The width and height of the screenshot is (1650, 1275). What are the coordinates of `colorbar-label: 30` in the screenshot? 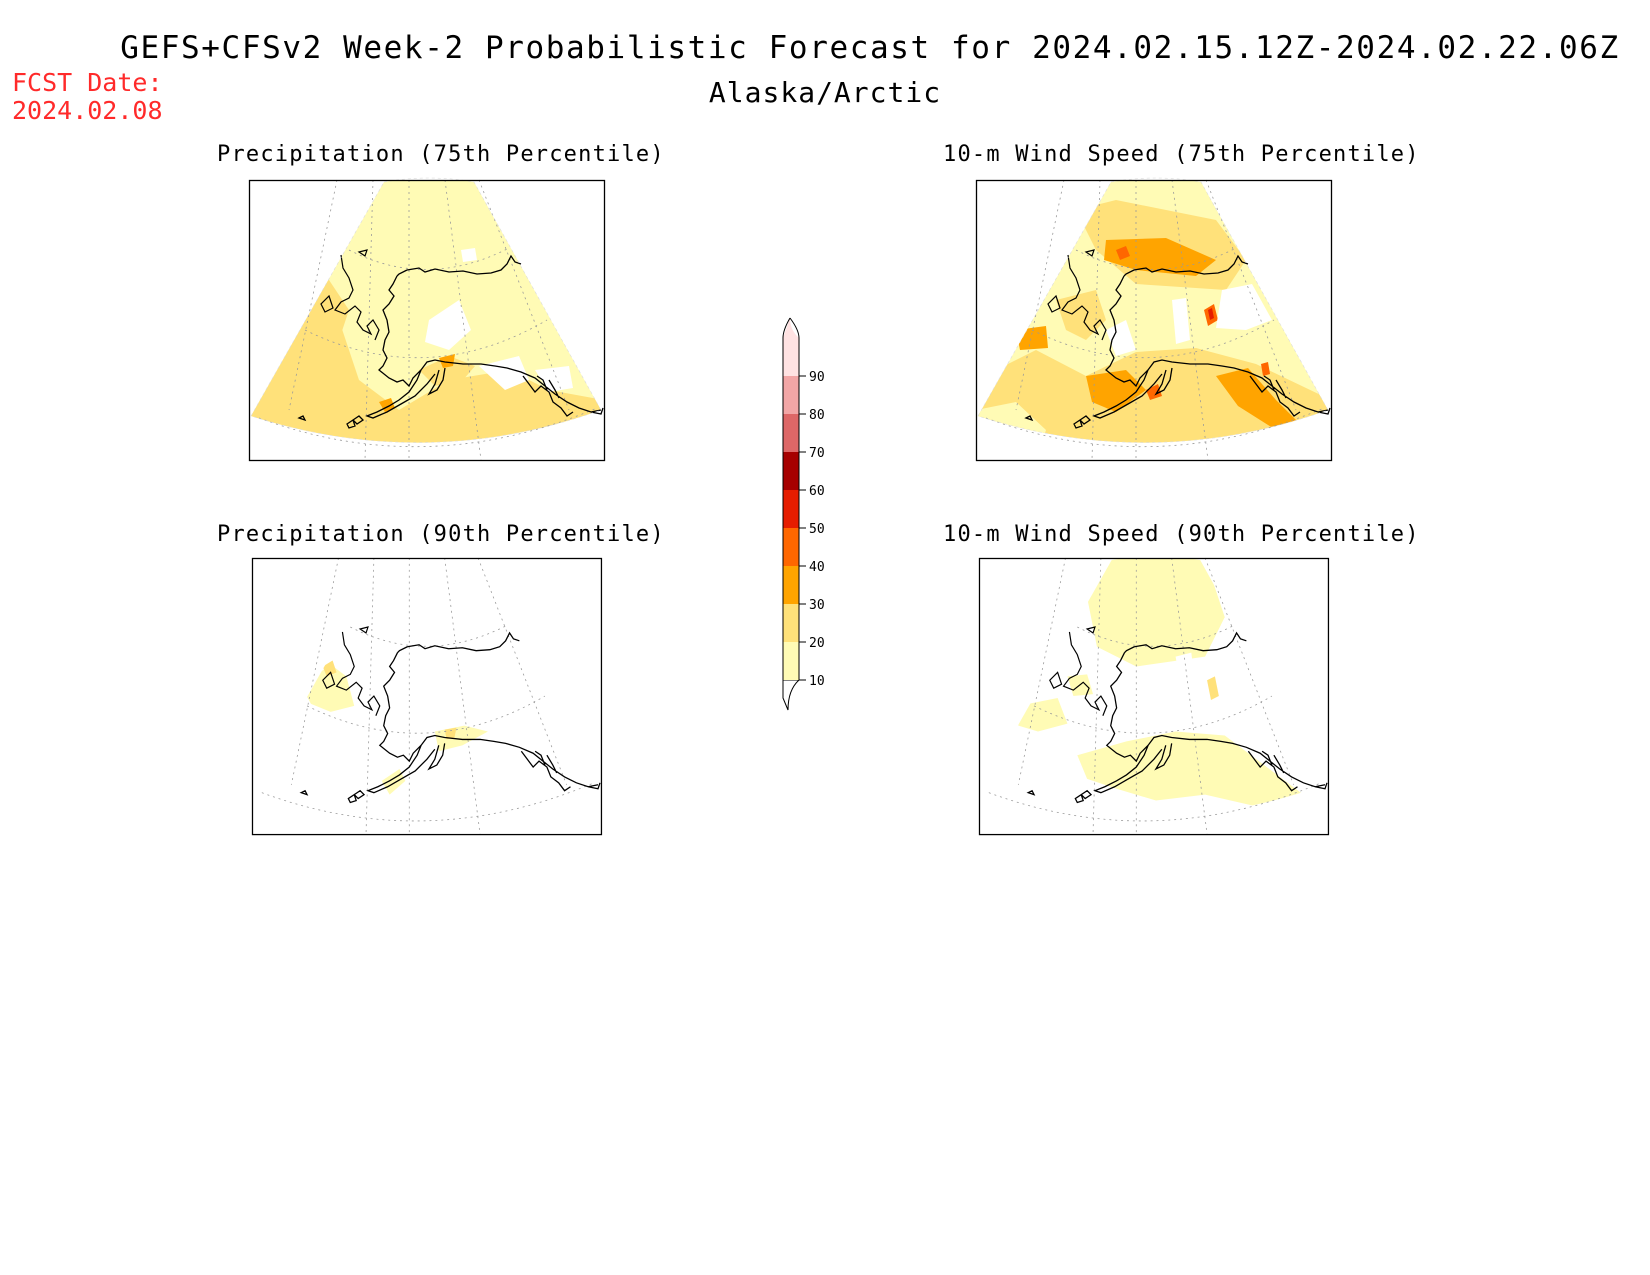 It's located at (817, 605).